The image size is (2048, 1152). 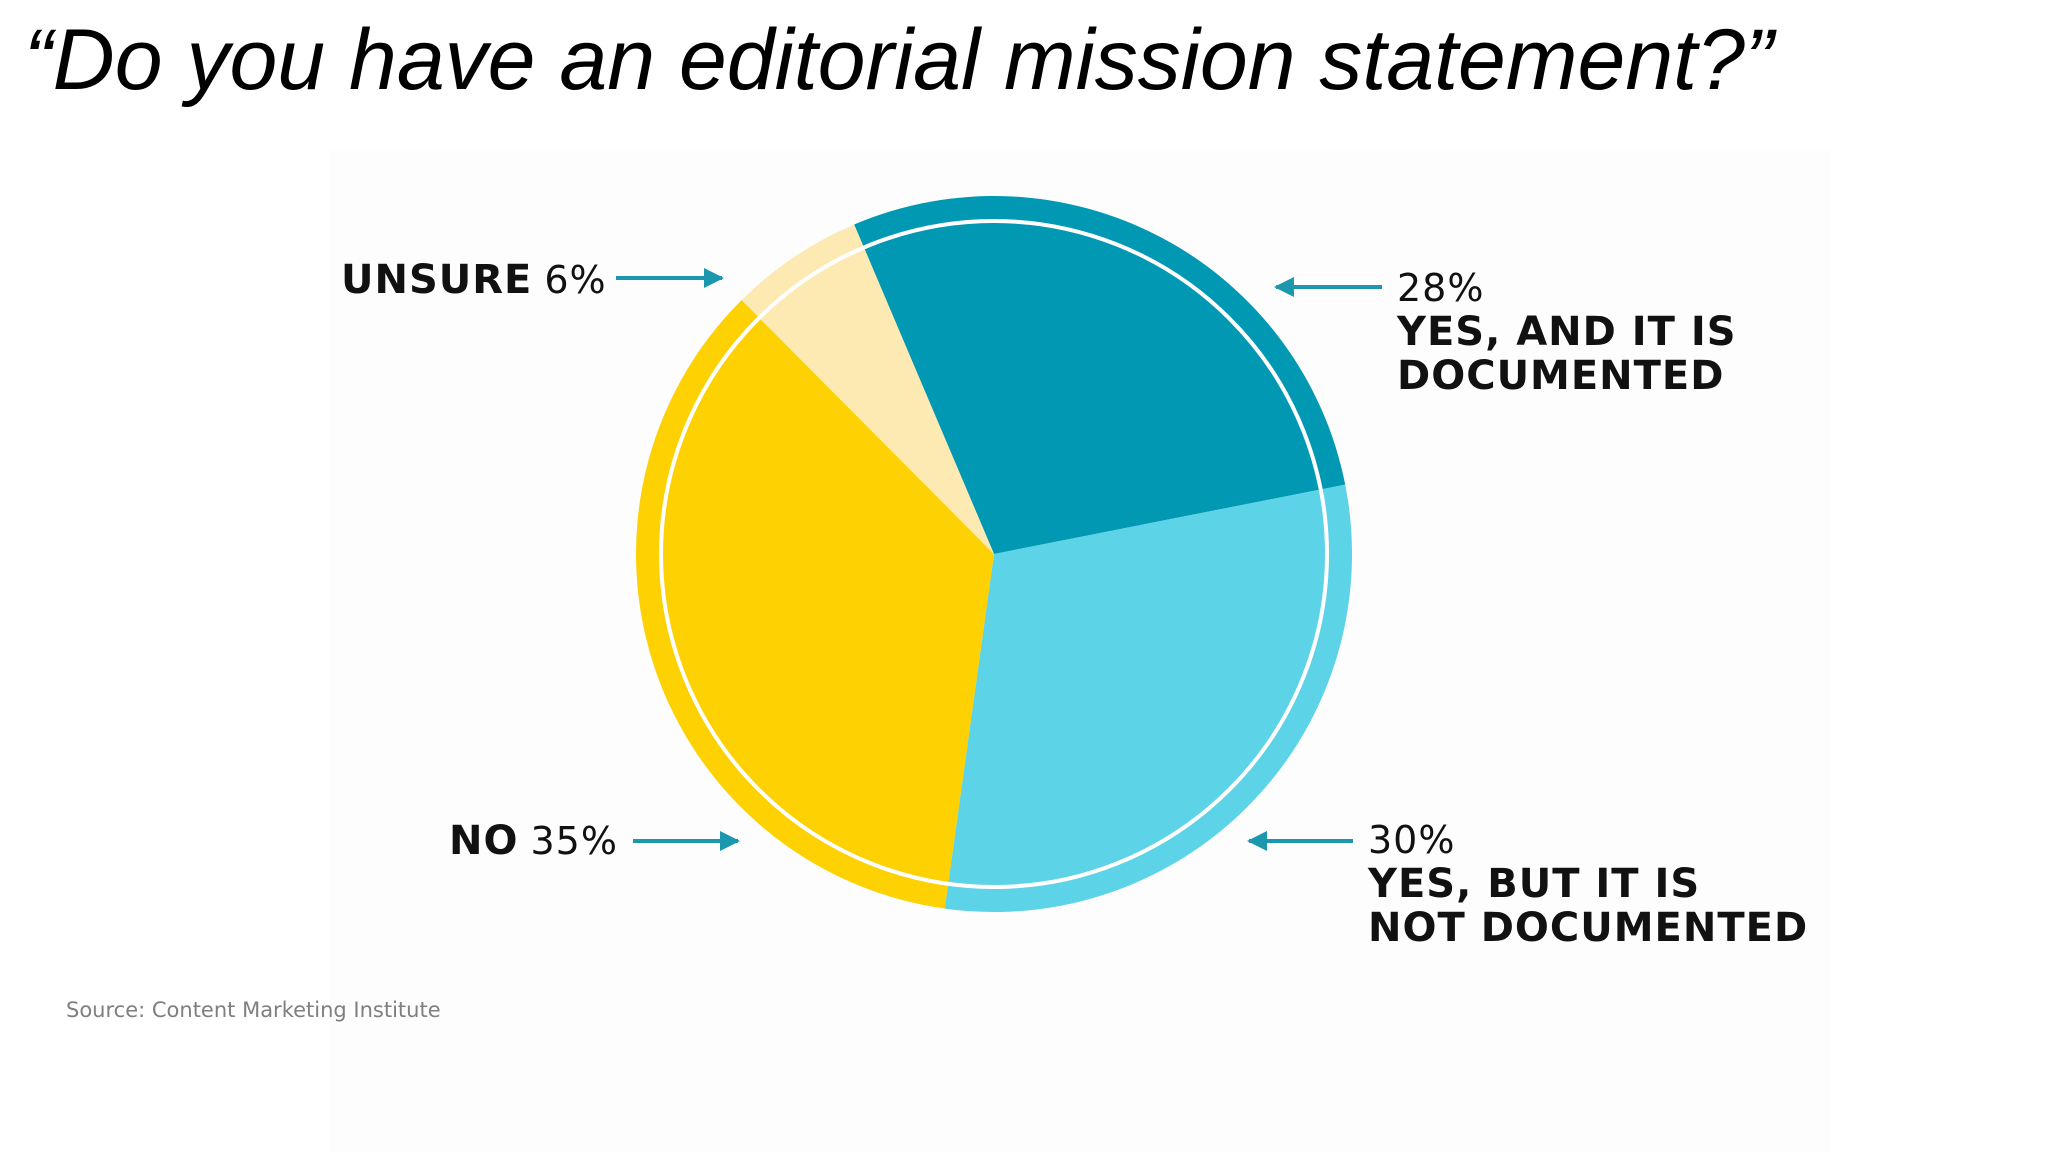 What do you see at coordinates (1441, 288) in the screenshot?
I see `slice-value-yes-documented: 28%` at bounding box center [1441, 288].